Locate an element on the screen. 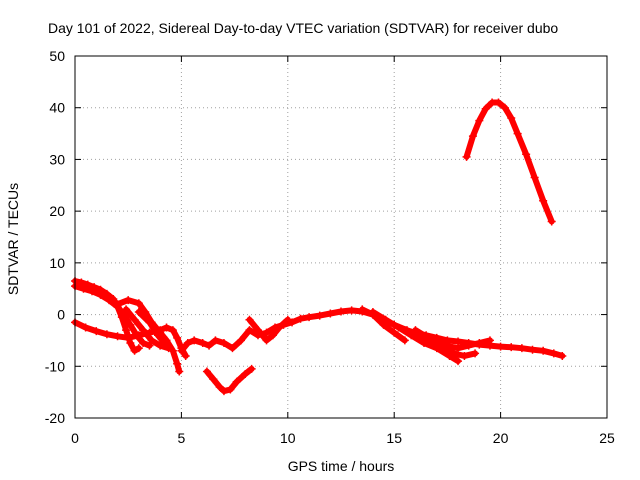 The image size is (640, 480). y-tick-label: 40 is located at coordinates (57, 108).